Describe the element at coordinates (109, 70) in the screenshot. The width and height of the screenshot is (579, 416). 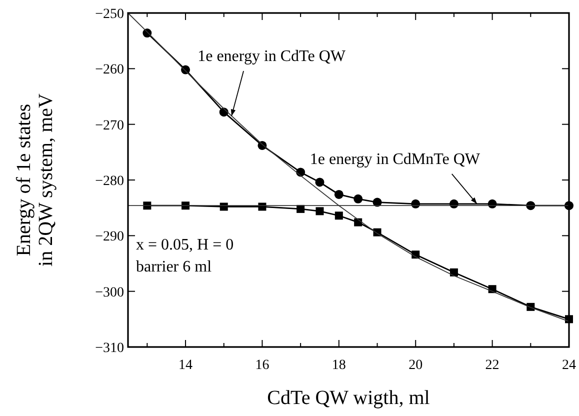
I see `y-tick-label: −260` at that location.